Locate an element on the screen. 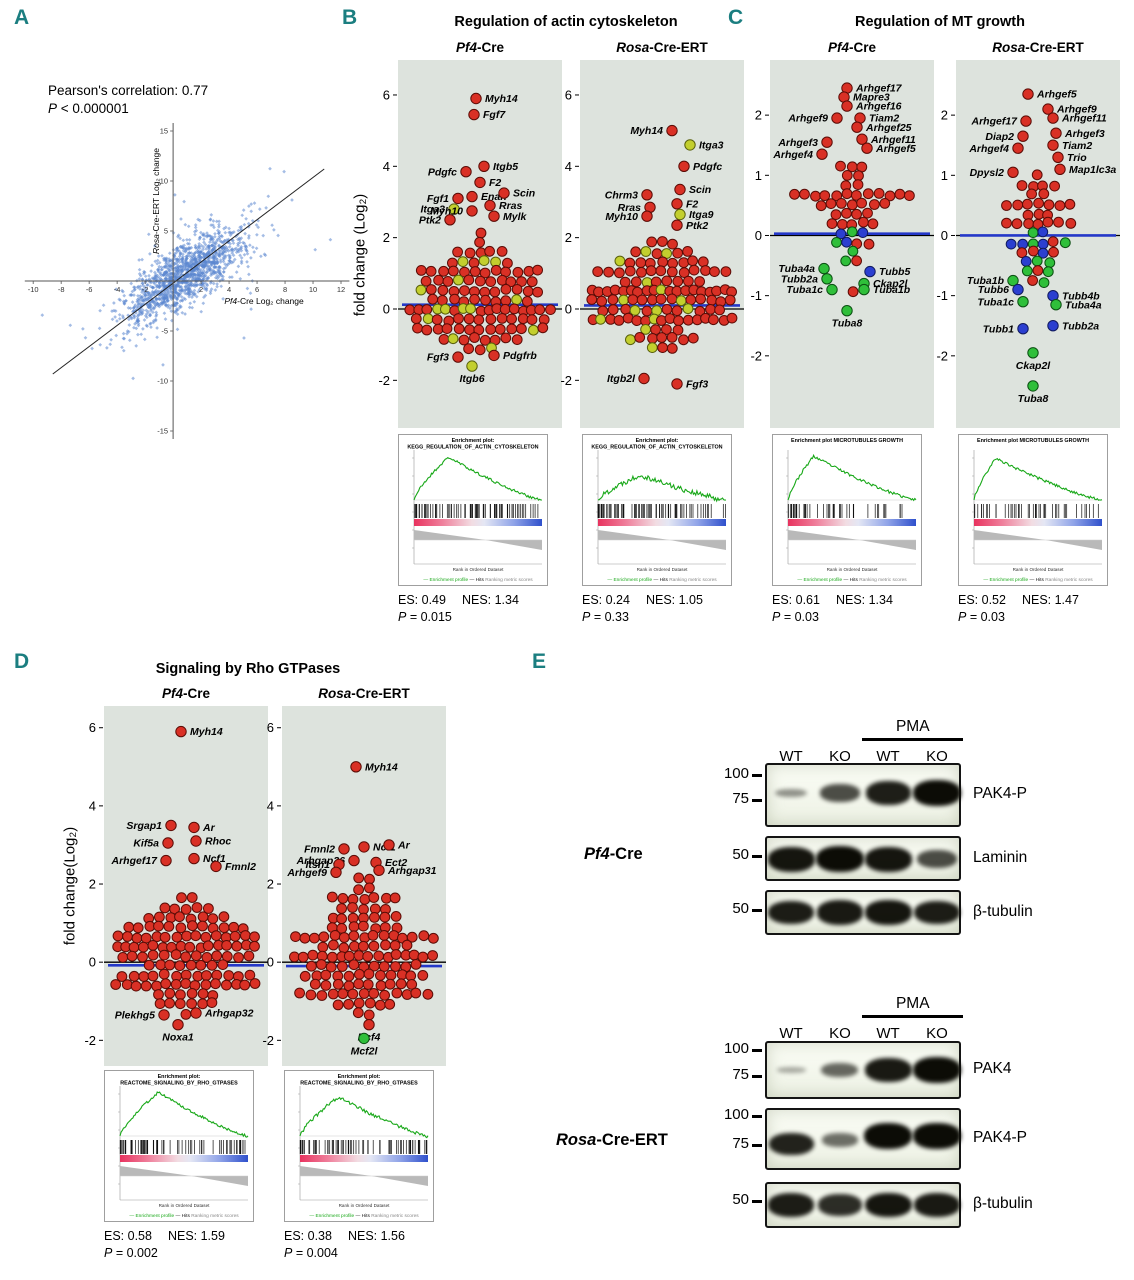  correlation-line: Pearson's correlation: 0.77 is located at coordinates (128, 90).